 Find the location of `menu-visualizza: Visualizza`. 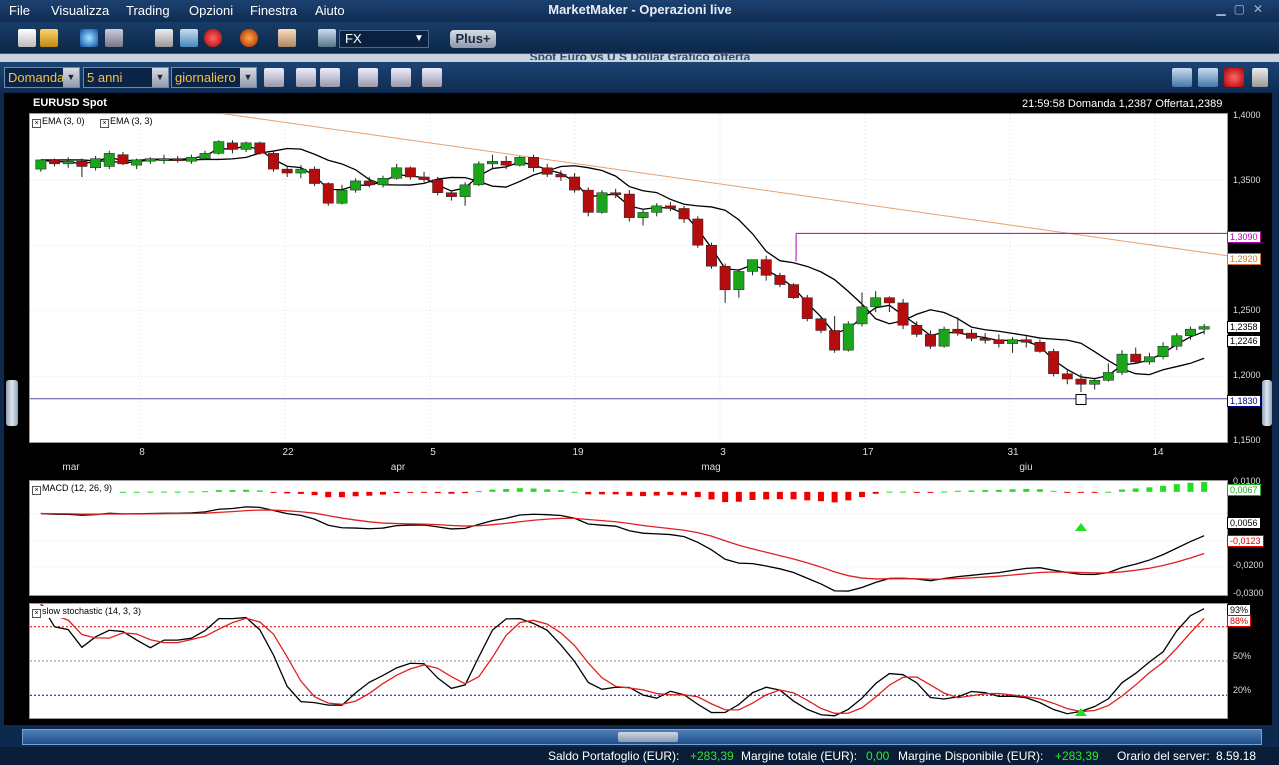

menu-visualizza: Visualizza is located at coordinates (80, 10).